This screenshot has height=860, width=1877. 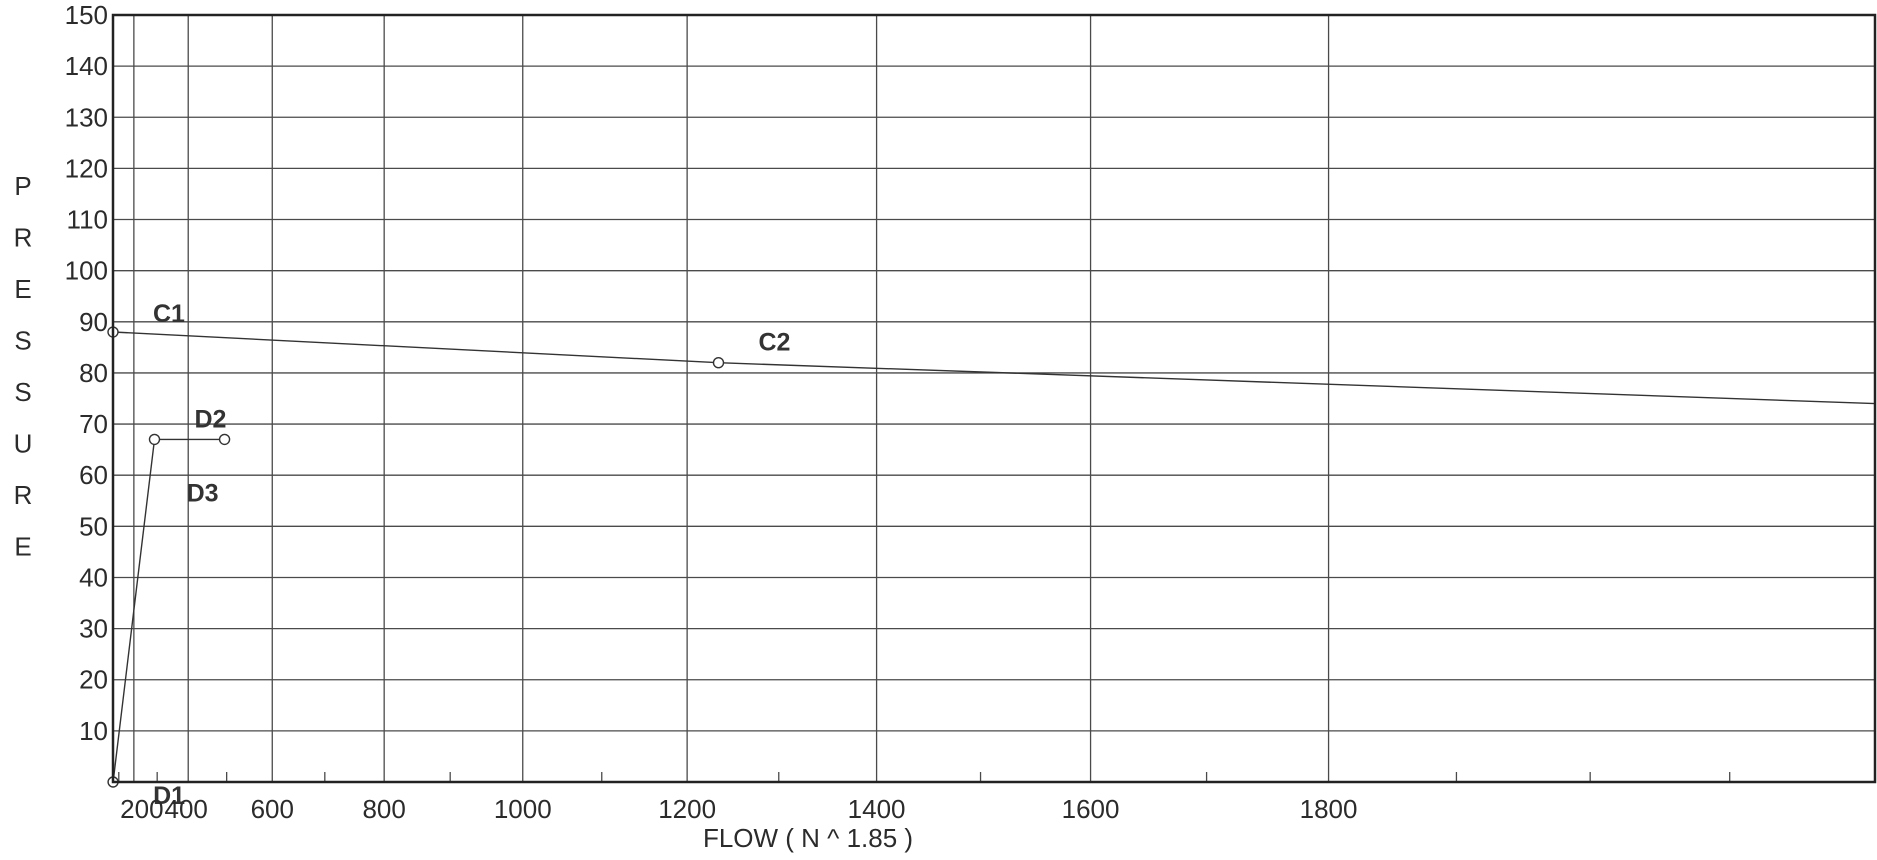 I want to click on y-tick-labels: 10 20 30 40 50 60 70 80 90 100 110 120 130 140 150, so click(x=86, y=373).